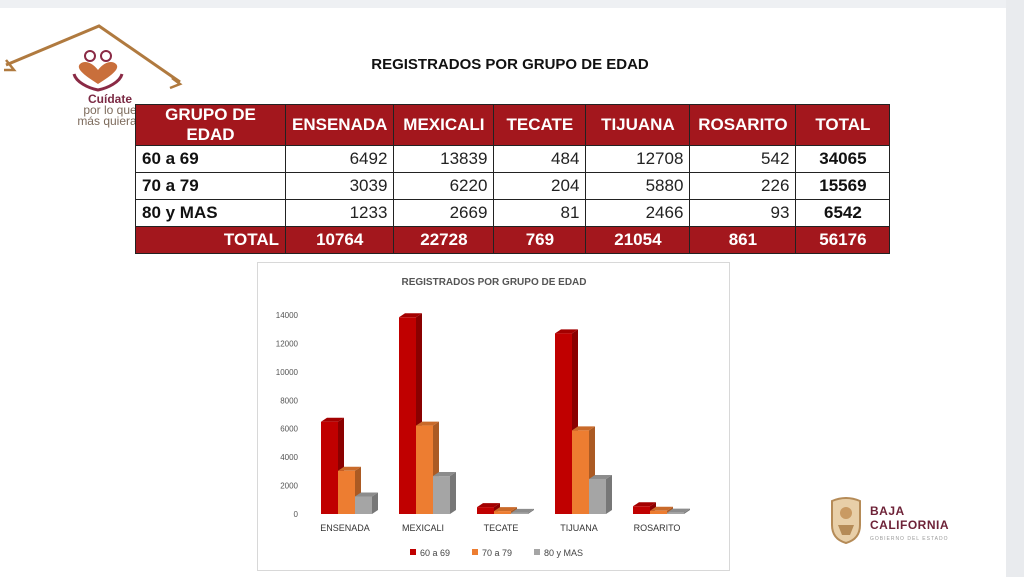 The height and width of the screenshot is (577, 1024). Describe the element at coordinates (339, 240) in the screenshot. I see `total-cell: 10764` at that location.